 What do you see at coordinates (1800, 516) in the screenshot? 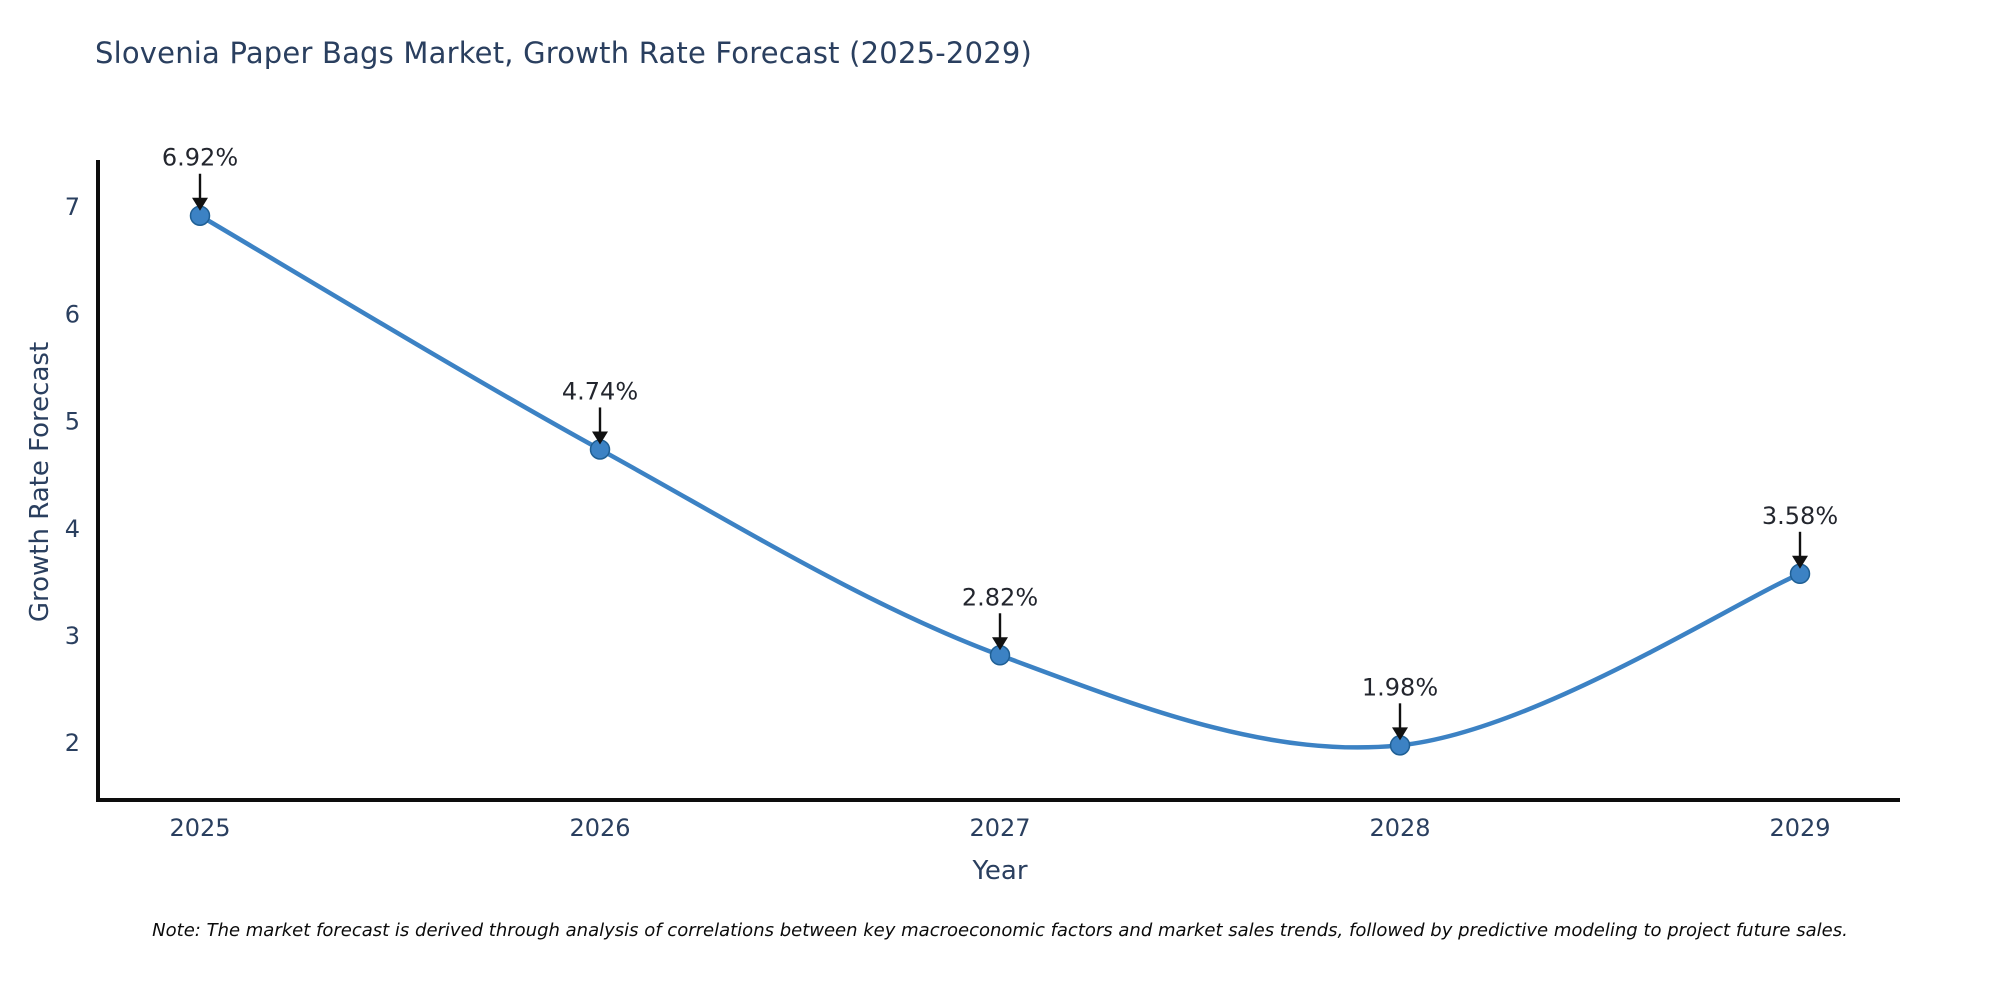
I see `annotation-label: 3.58%` at bounding box center [1800, 516].